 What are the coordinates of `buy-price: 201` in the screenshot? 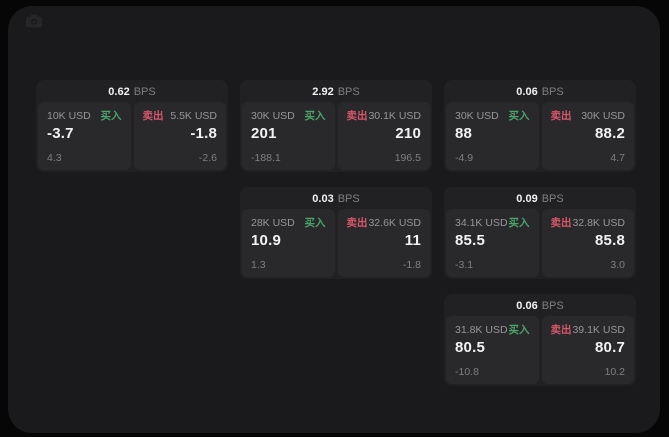 It's located at (264, 133).